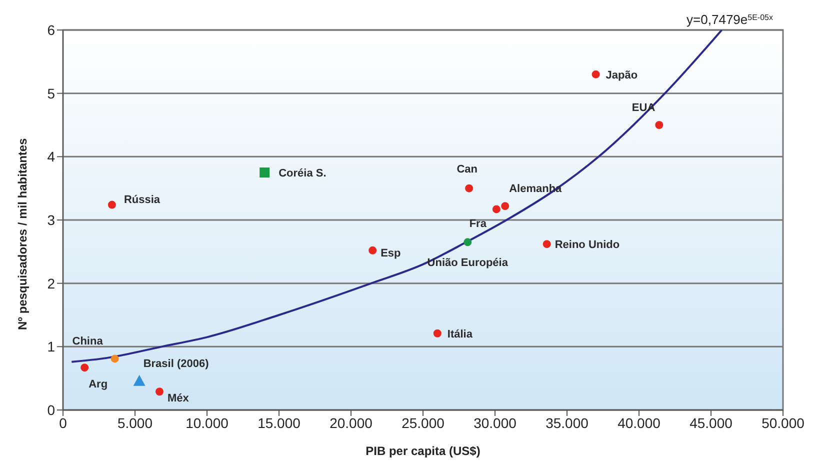 This screenshot has width=815, height=466. Describe the element at coordinates (423, 451) in the screenshot. I see `x-axis-title: PIB per capita (US$)` at that location.